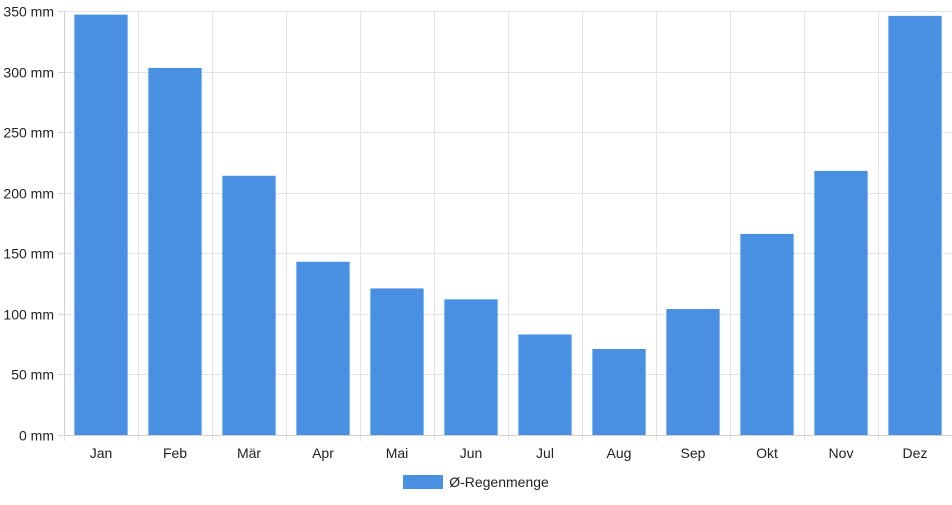 Image resolution: width=952 pixels, height=505 pixels. Describe the element at coordinates (28, 254) in the screenshot. I see `y-tick-label: 150 mm` at that location.